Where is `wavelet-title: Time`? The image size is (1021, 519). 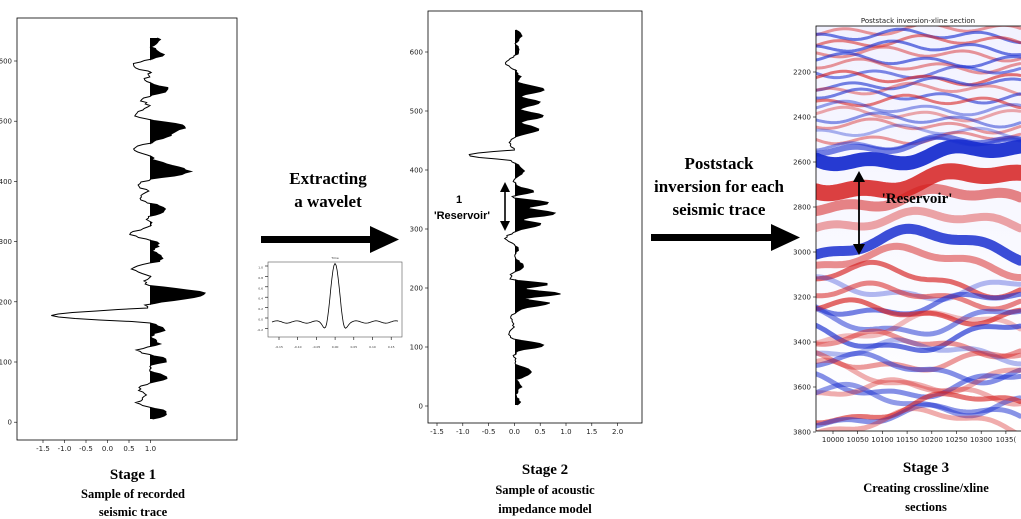
wavelet-title: Time is located at coordinates (334, 258).